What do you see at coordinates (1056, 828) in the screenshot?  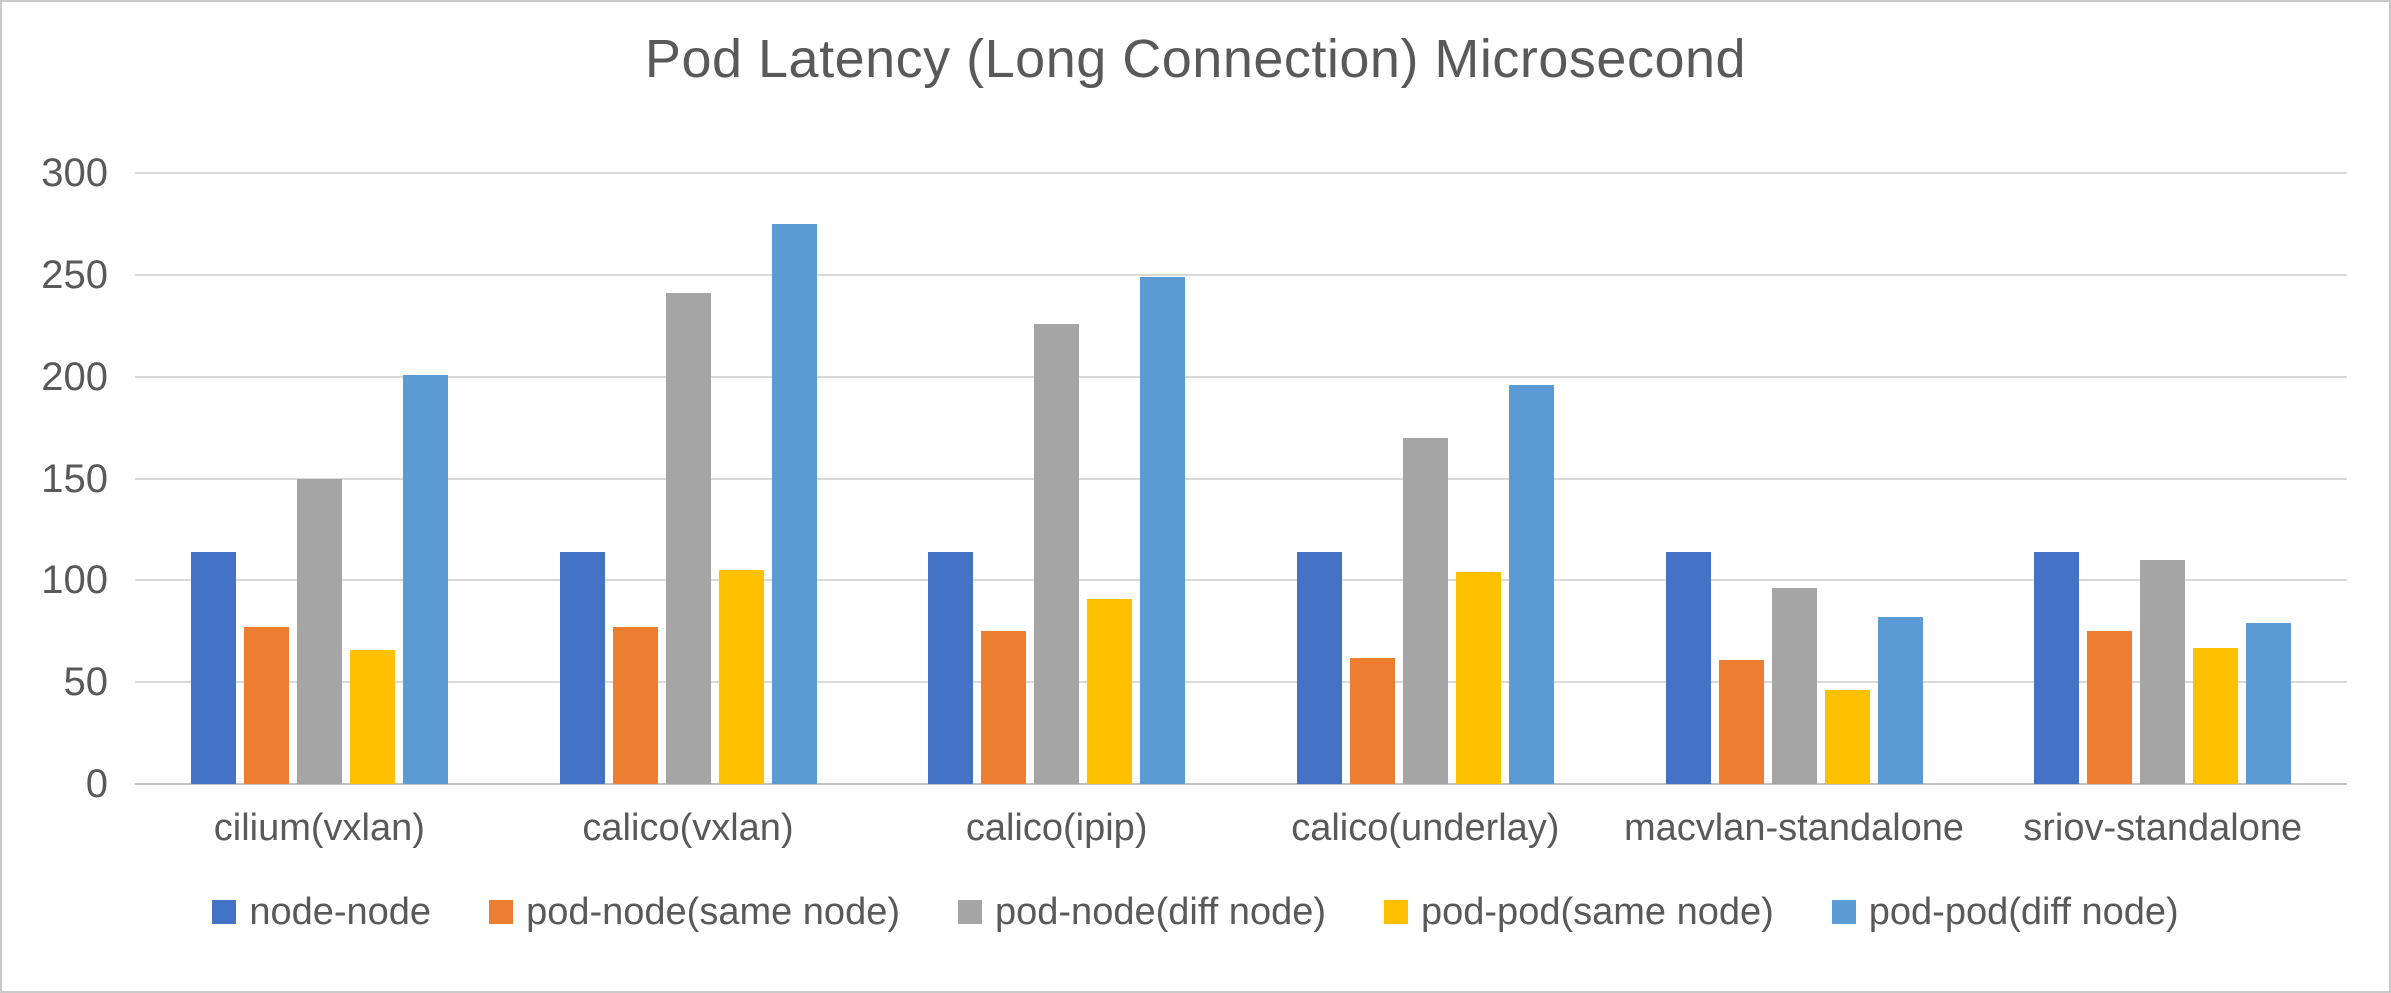 I see `category-label: calico(ipip)` at bounding box center [1056, 828].